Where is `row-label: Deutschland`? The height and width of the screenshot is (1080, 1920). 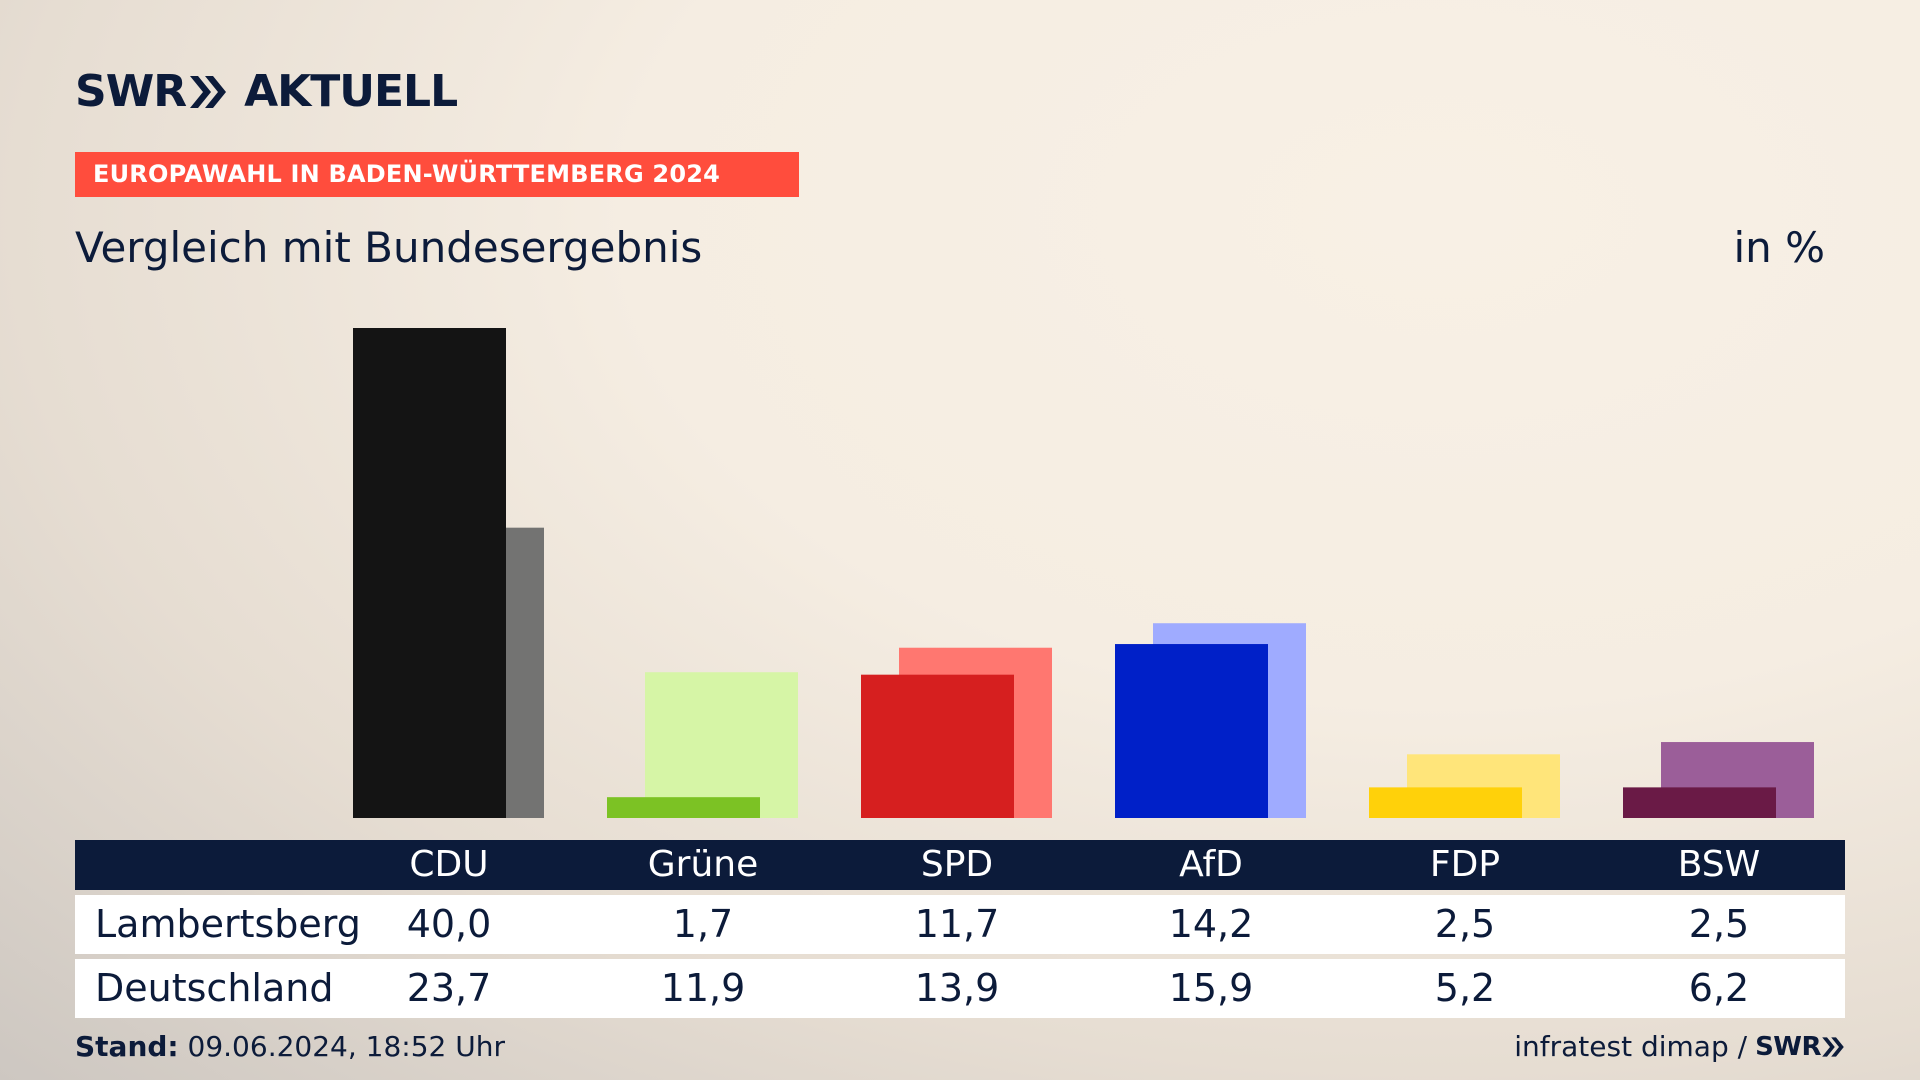
row-label: Deutschland is located at coordinates (214, 988).